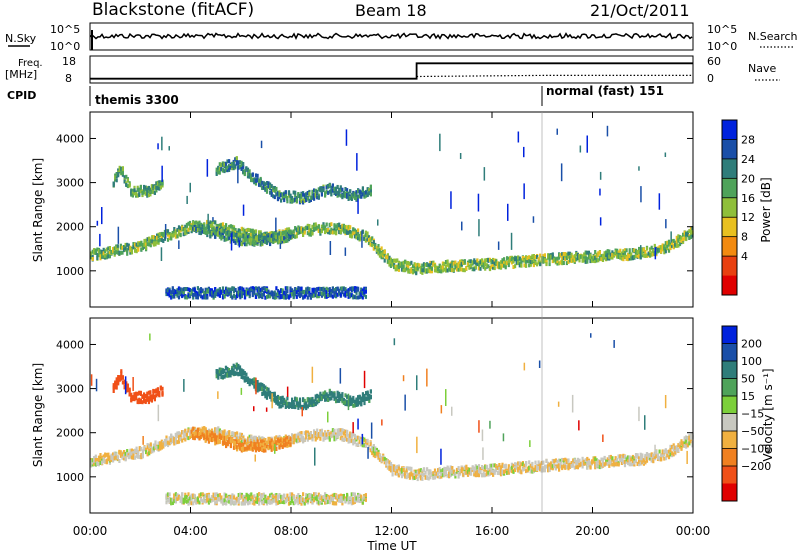 The height and width of the screenshot is (554, 800). What do you see at coordinates (714, 61) in the screenshot?
I see `freq-right-tick-top: 60` at bounding box center [714, 61].